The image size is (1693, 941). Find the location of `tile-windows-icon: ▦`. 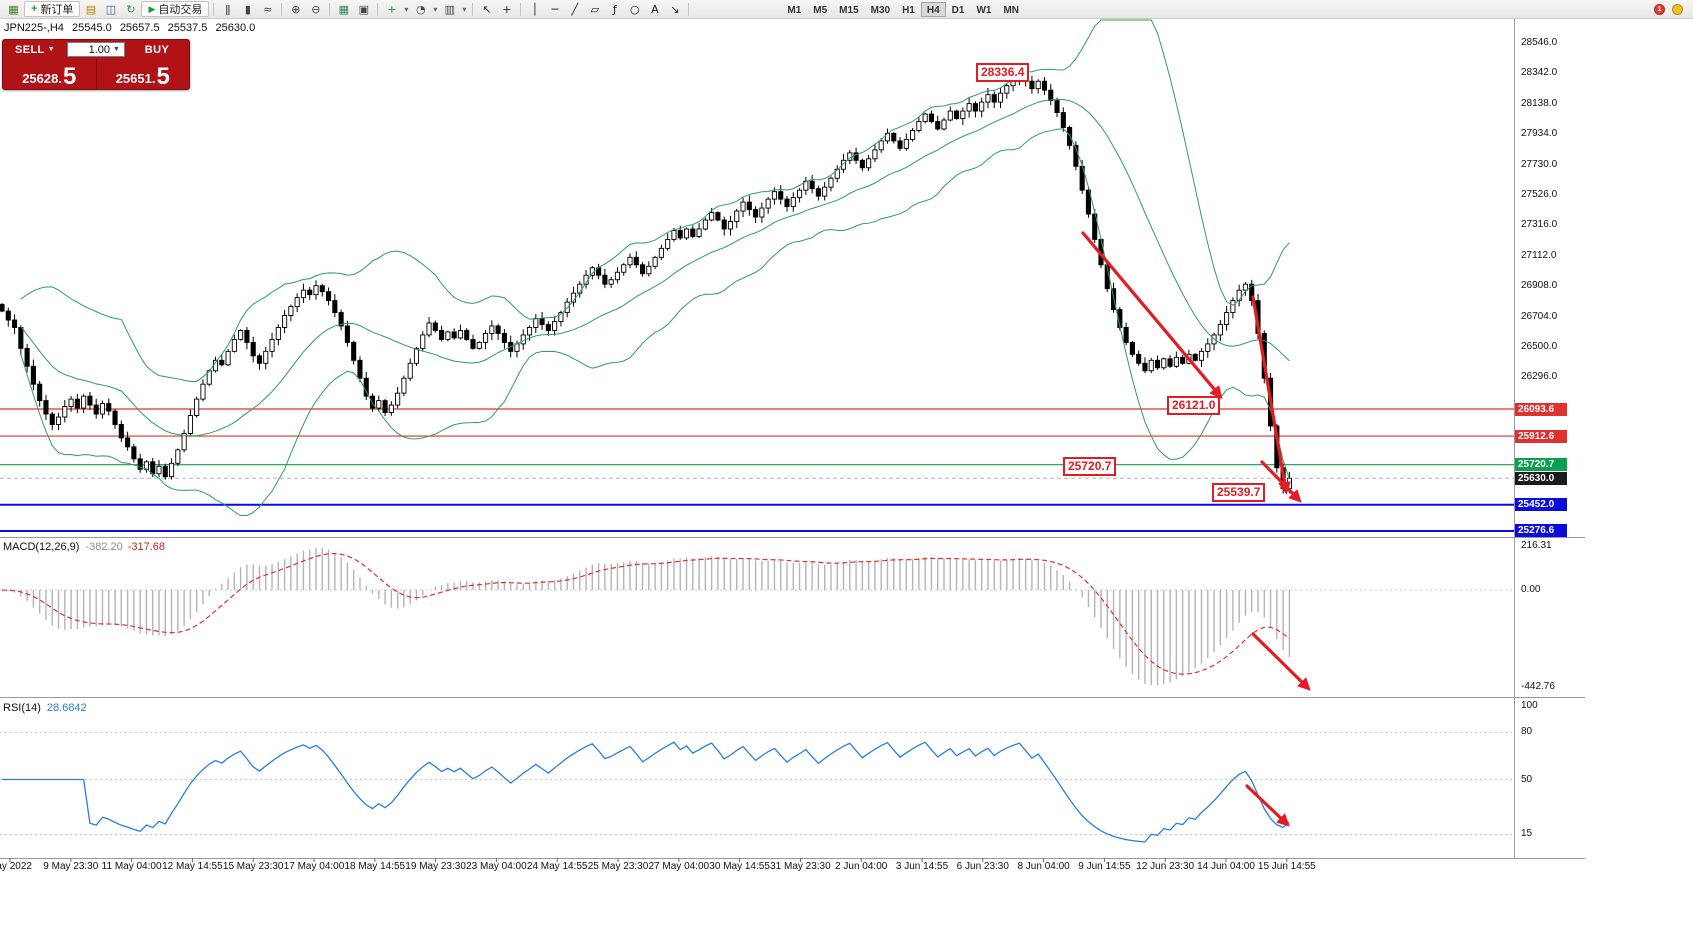

tile-windows-icon: ▦ is located at coordinates (344, 9).